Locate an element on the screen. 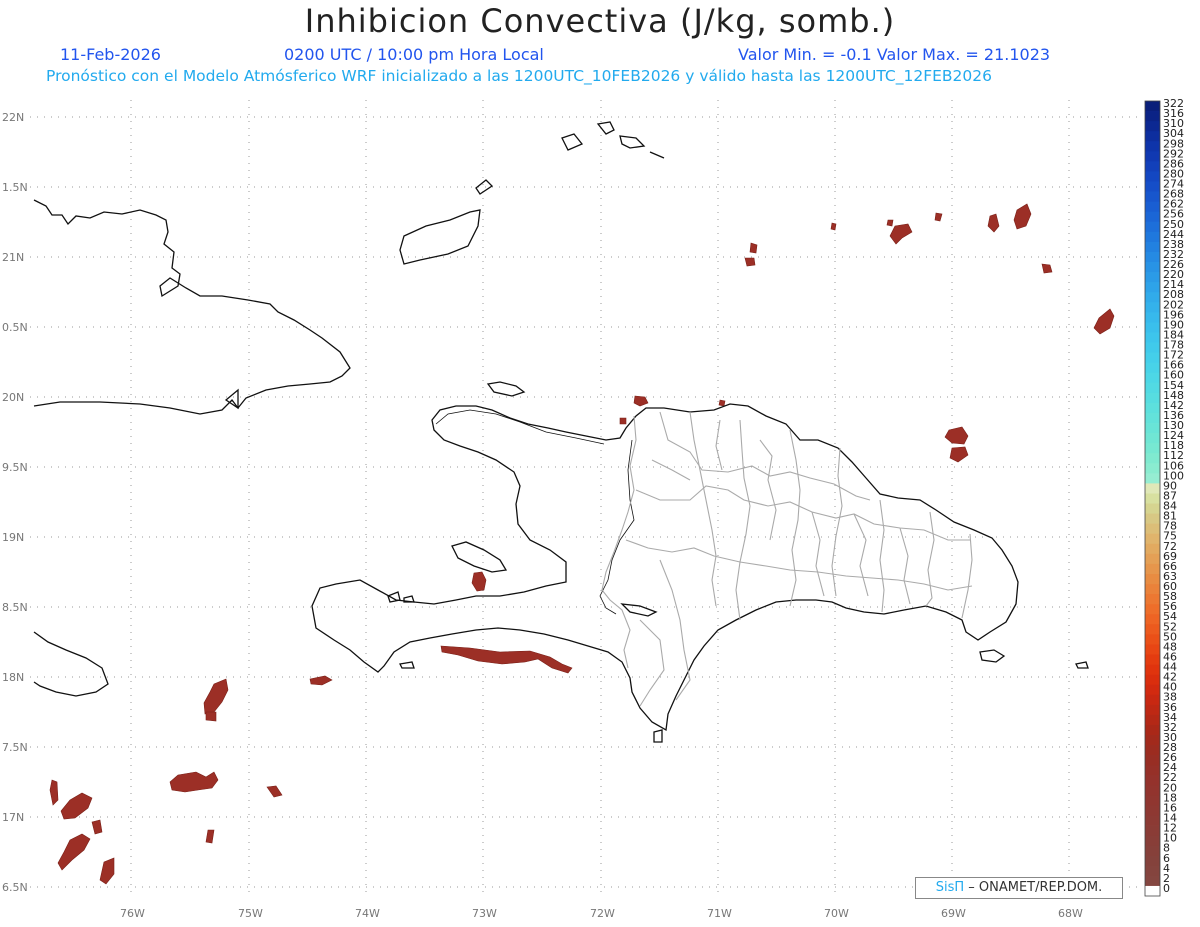 This screenshot has height=927, width=1200. colorbar-label: 30 is located at coordinates (1170, 737).